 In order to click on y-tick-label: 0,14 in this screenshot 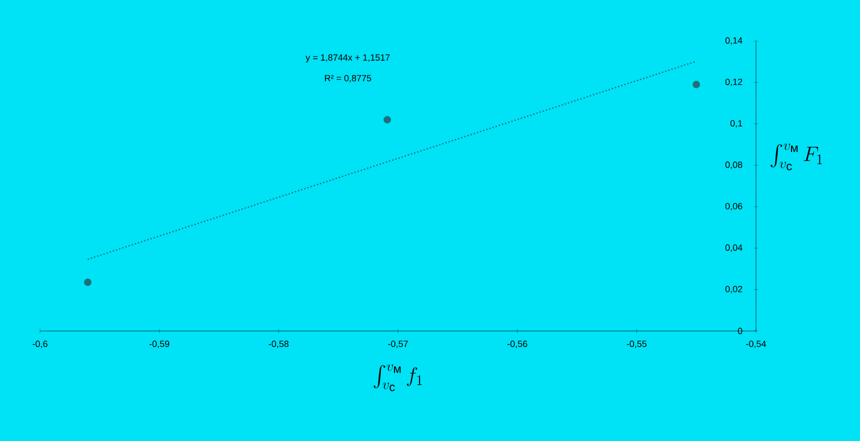, I will do `click(733, 41)`.